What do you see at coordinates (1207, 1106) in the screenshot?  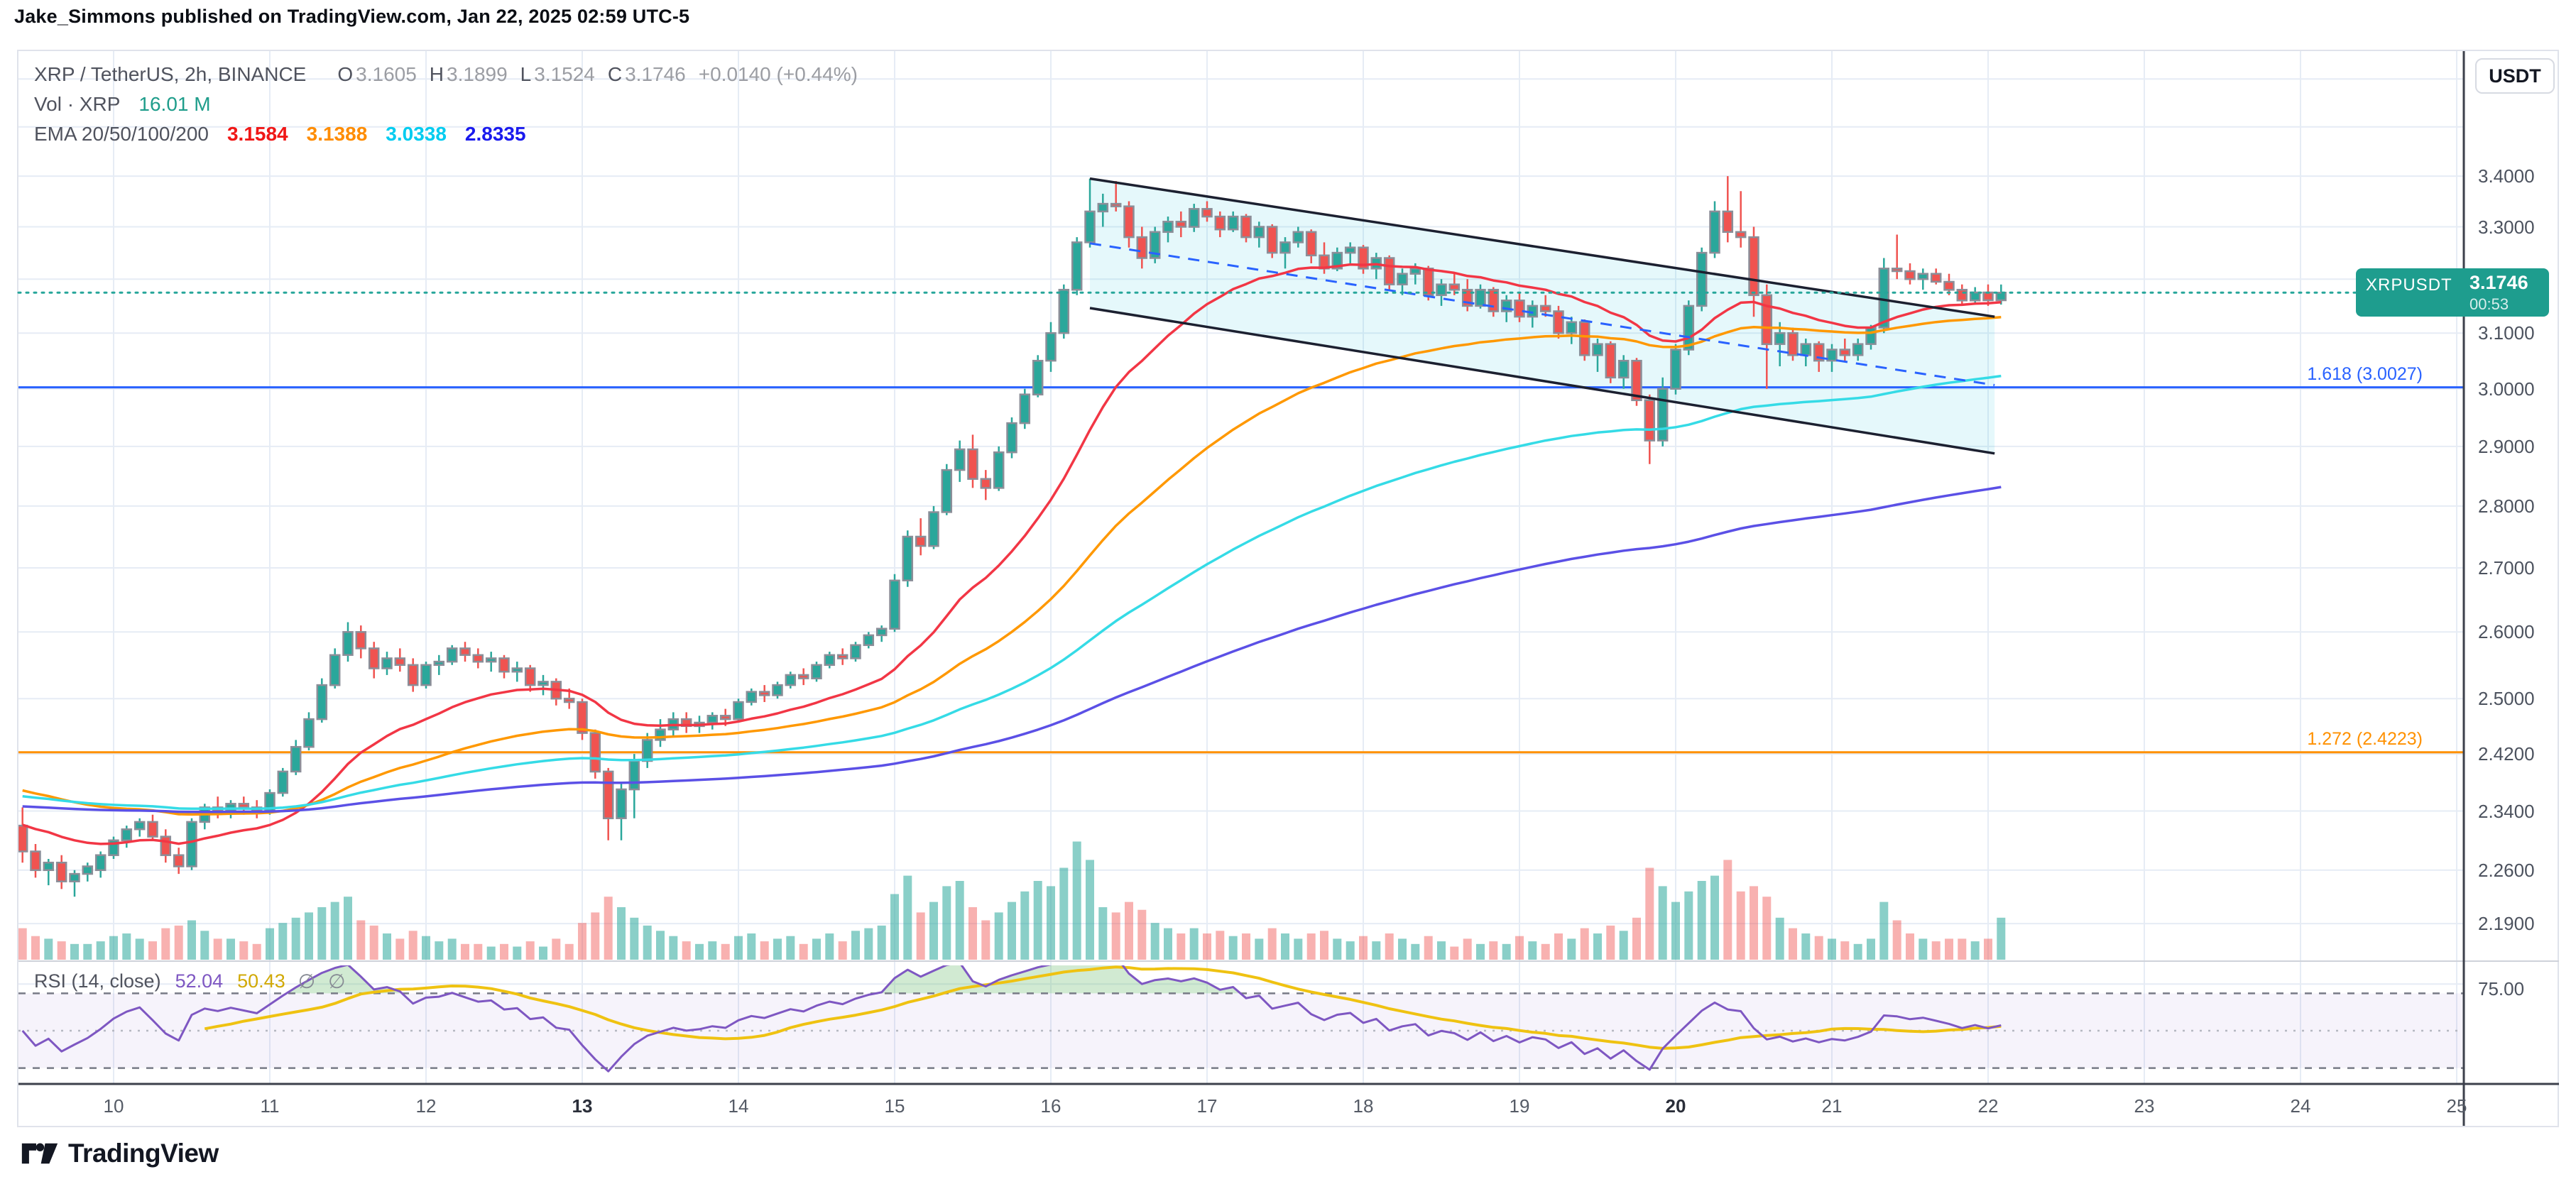 I see `date-label: 17` at bounding box center [1207, 1106].